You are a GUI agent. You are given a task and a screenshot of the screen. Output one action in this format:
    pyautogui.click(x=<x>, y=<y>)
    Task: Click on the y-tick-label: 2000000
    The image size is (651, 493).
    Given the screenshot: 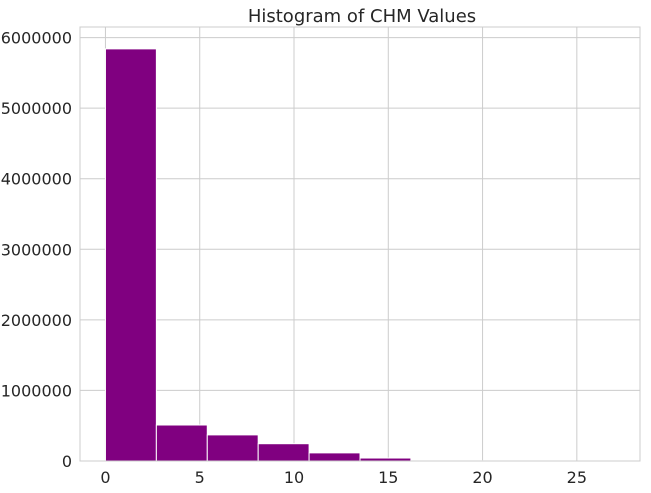 What is the action you would take?
    pyautogui.click(x=36, y=320)
    